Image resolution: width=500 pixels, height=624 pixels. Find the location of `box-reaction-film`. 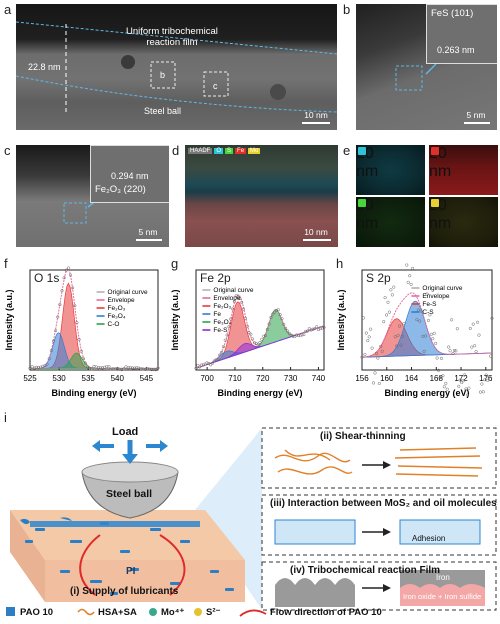

box-reaction-film is located at coordinates (379, 586).